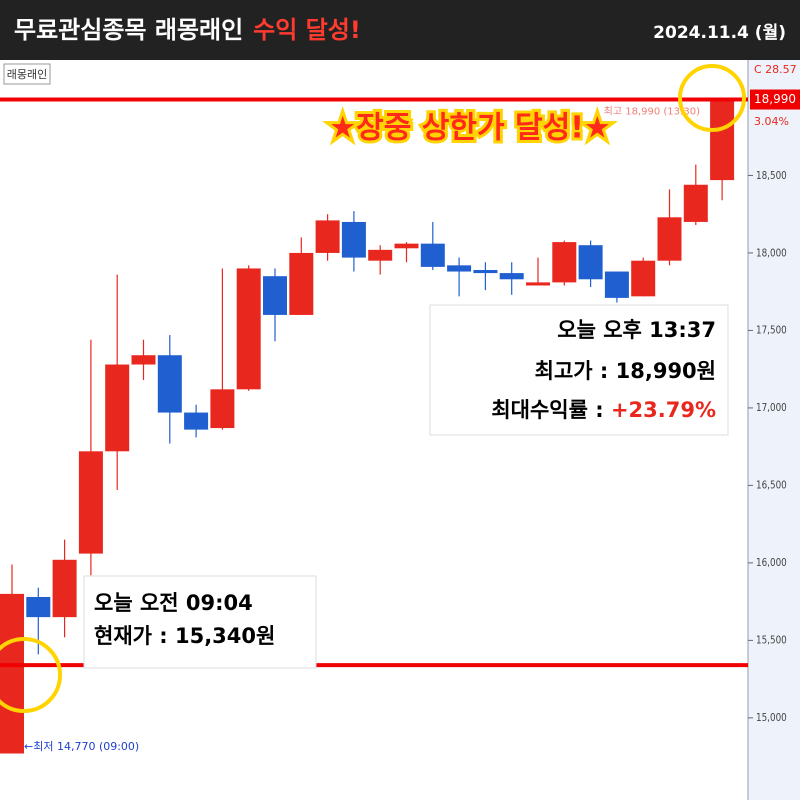 This screenshot has width=800, height=804. What do you see at coordinates (771, 563) in the screenshot?
I see `y-tick-label: 16,000` at bounding box center [771, 563].